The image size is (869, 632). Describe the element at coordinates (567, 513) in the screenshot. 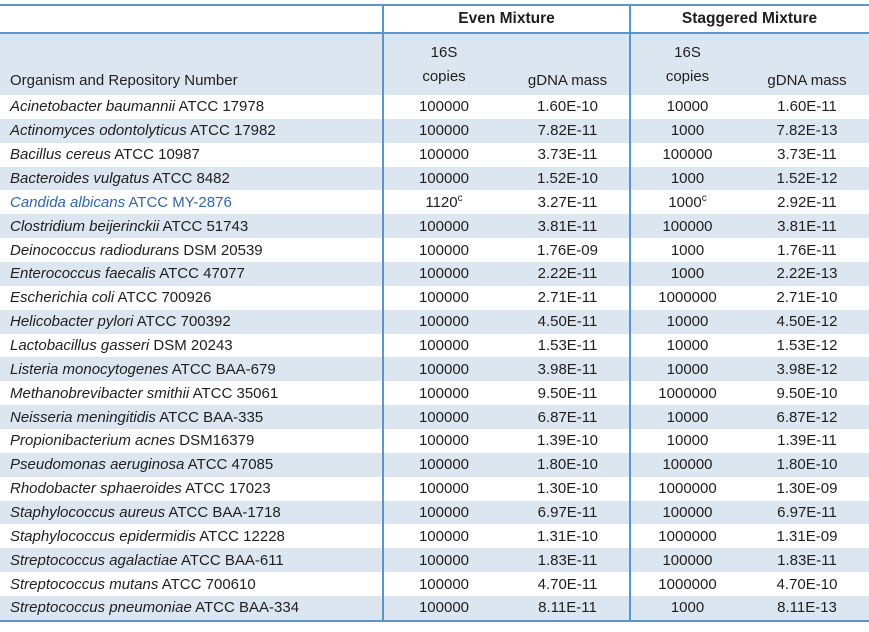

I see `even-gdna-mass-cell: 6.97E-11` at that location.